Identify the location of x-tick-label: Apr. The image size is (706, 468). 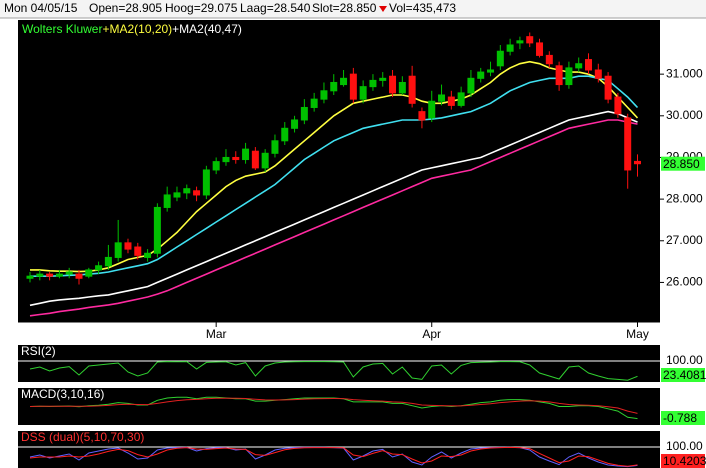
(431, 334).